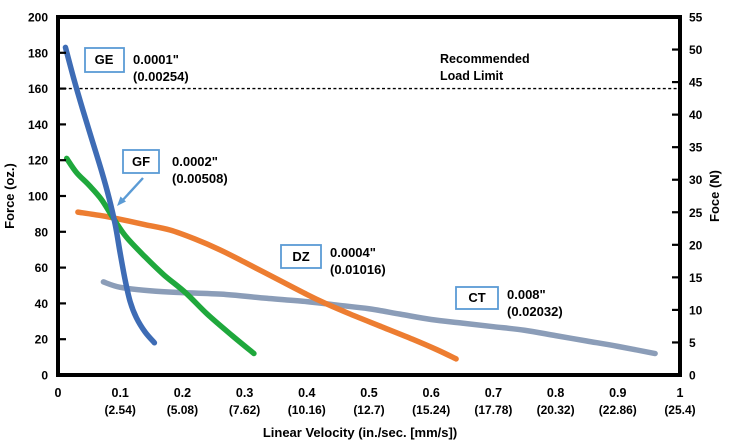 The image size is (729, 448). What do you see at coordinates (38, 89) in the screenshot?
I see `y-left-tick-label: 160` at bounding box center [38, 89].